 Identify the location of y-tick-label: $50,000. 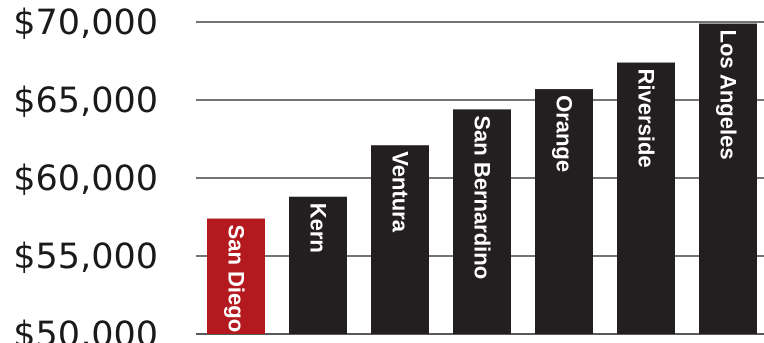
(85, 329).